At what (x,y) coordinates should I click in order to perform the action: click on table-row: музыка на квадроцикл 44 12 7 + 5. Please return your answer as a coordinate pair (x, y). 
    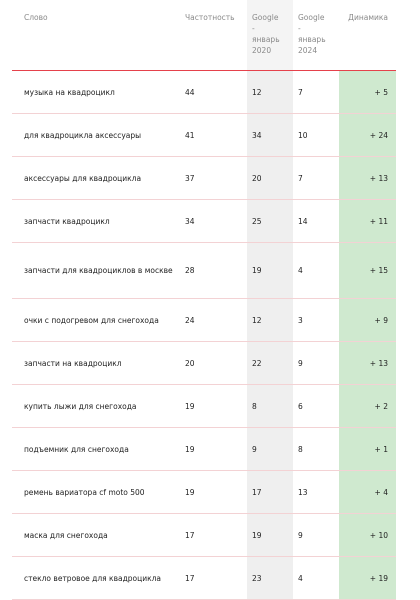
    Looking at the image, I should click on (204, 92).